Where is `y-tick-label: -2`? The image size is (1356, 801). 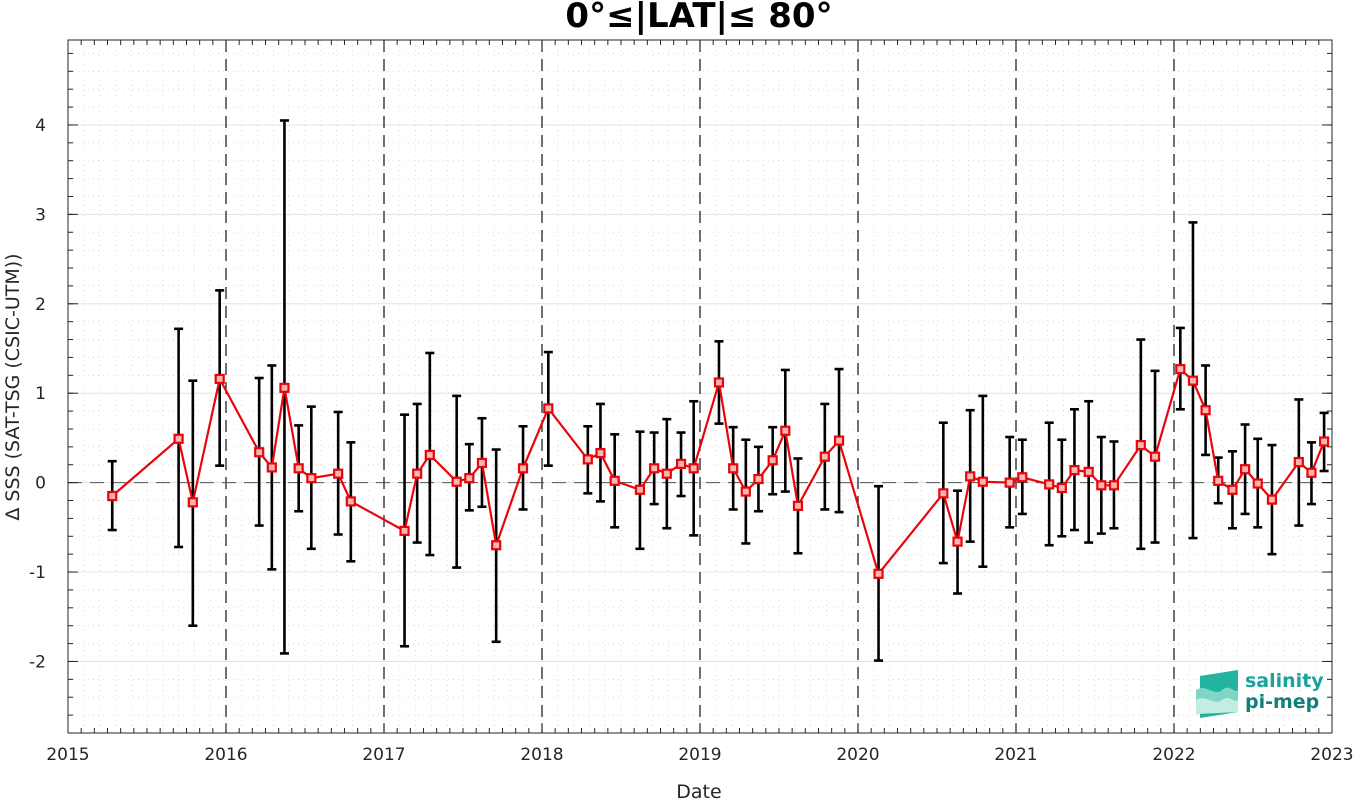
y-tick-label: -2 is located at coordinates (37, 662).